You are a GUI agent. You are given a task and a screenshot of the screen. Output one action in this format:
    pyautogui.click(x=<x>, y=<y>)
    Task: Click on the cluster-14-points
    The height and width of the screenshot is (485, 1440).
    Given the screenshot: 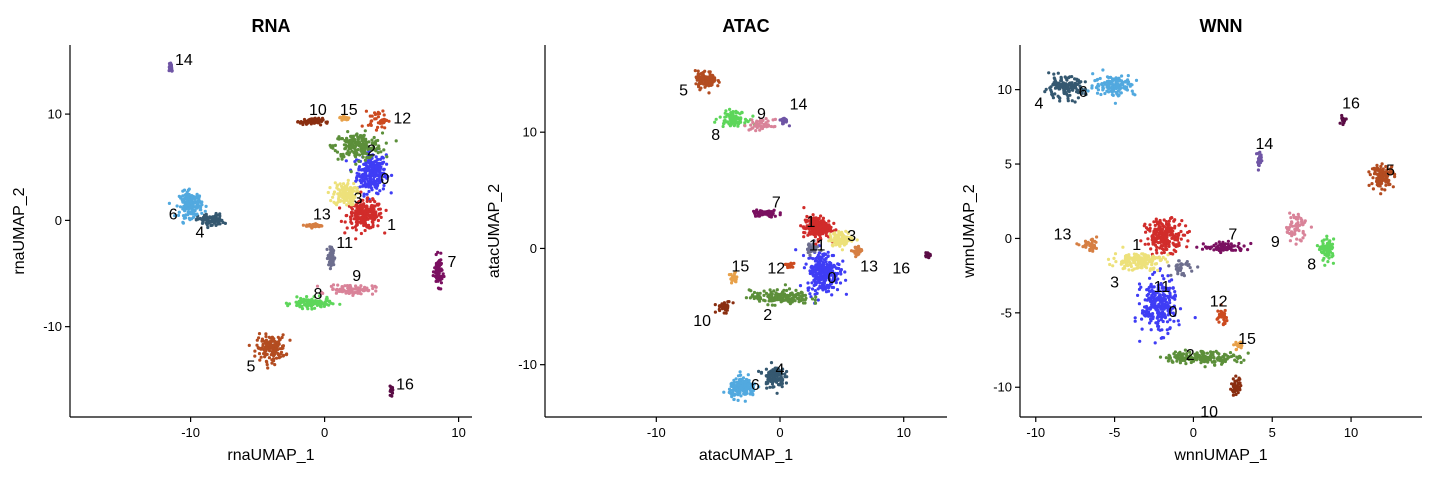 What is the action you would take?
    pyautogui.click(x=1259, y=161)
    